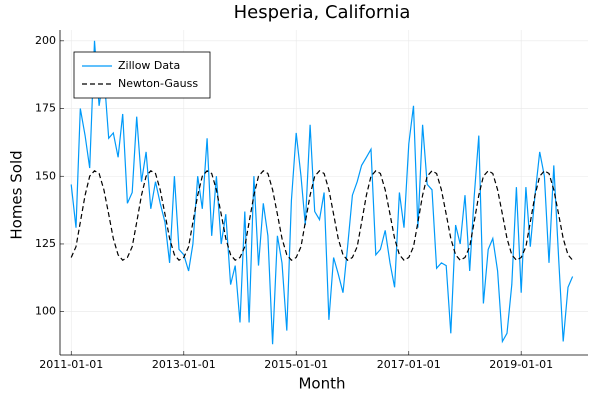 The width and height of the screenshot is (600, 404). What do you see at coordinates (521, 364) in the screenshot?
I see `x-tick-label: 2019-01-01` at bounding box center [521, 364].